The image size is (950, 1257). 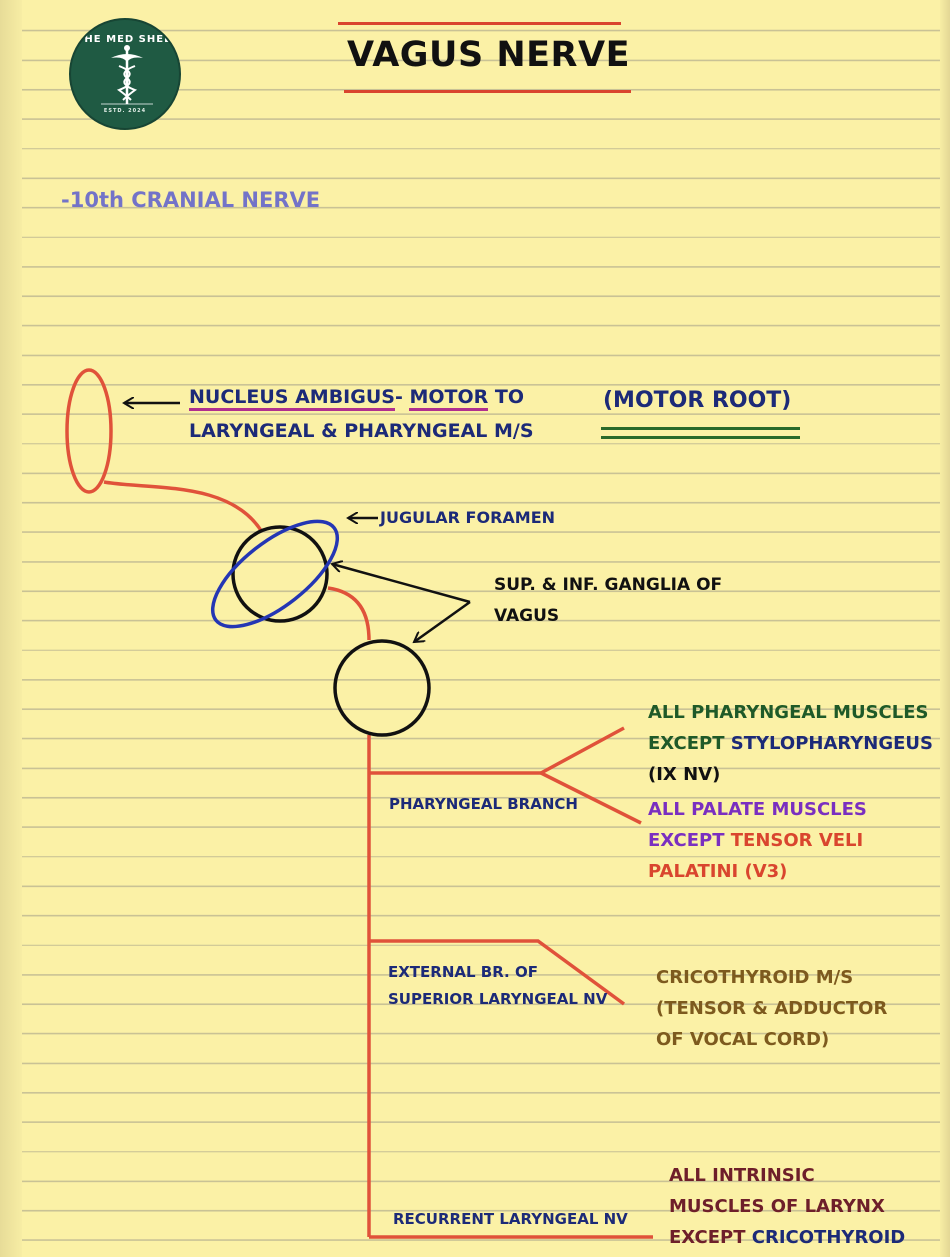 I want to click on tensor-veli-text: TENSOR VELI, so click(x=797, y=840).